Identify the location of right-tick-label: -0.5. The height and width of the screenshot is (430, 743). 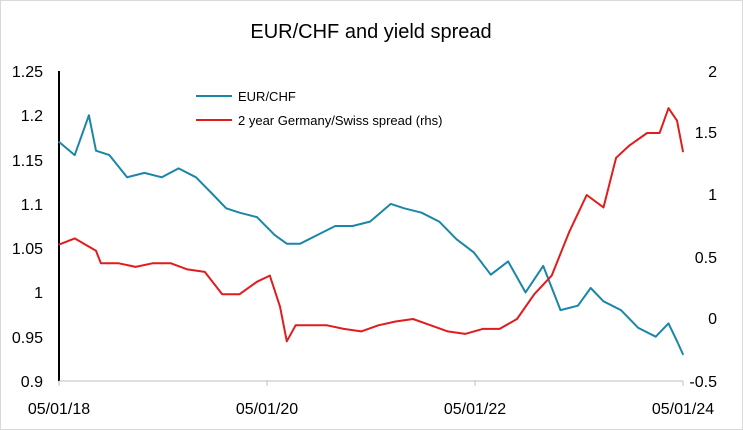
(703, 382).